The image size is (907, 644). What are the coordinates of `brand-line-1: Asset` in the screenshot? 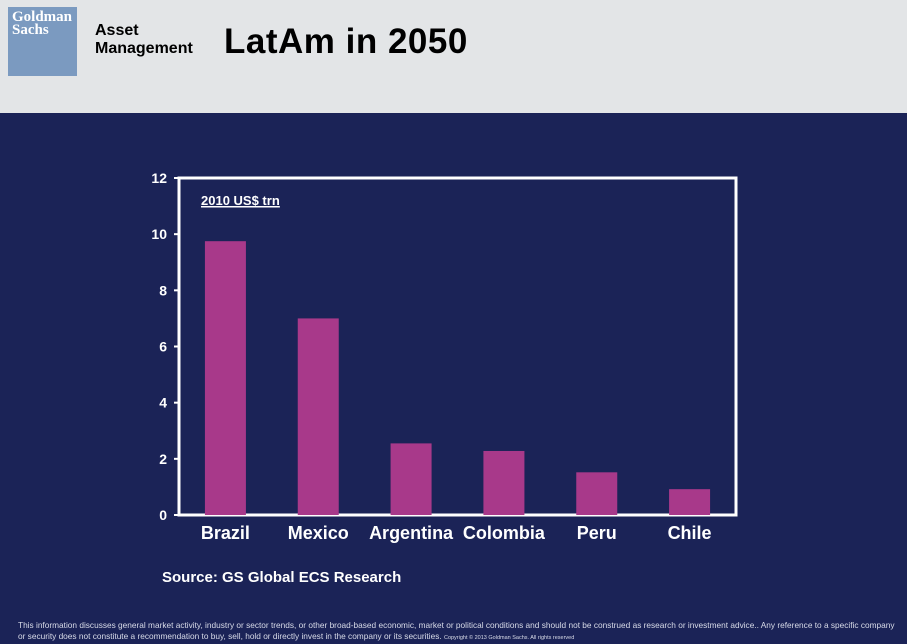 It's located at (117, 30).